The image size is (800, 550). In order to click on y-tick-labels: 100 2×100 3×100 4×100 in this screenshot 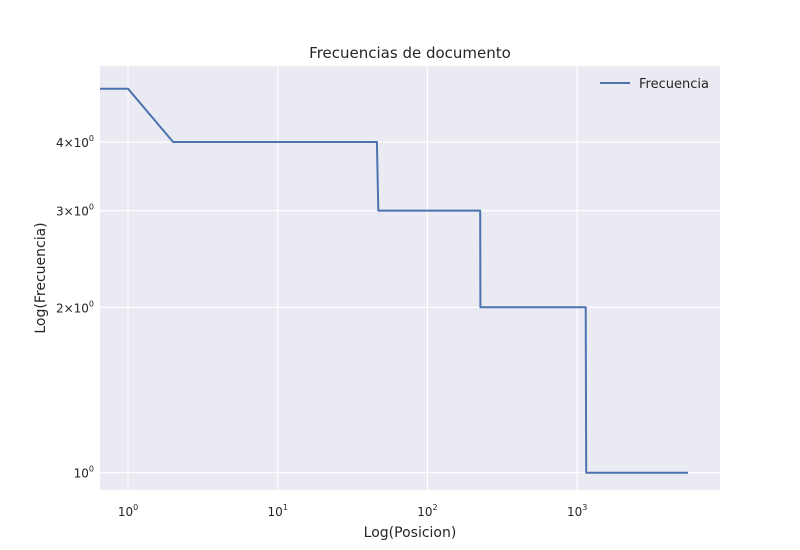, I will do `click(75, 307)`.